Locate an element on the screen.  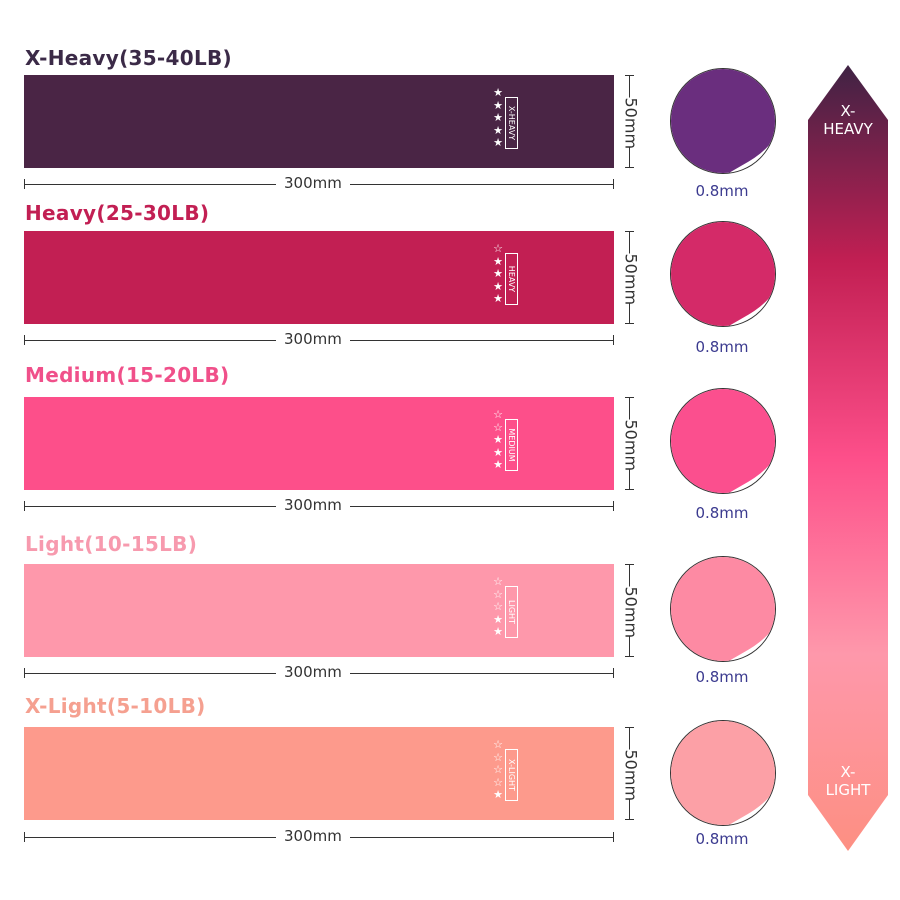
star-rating: ☆ ☆ ★ ★ ★ is located at coordinates (498, 440).